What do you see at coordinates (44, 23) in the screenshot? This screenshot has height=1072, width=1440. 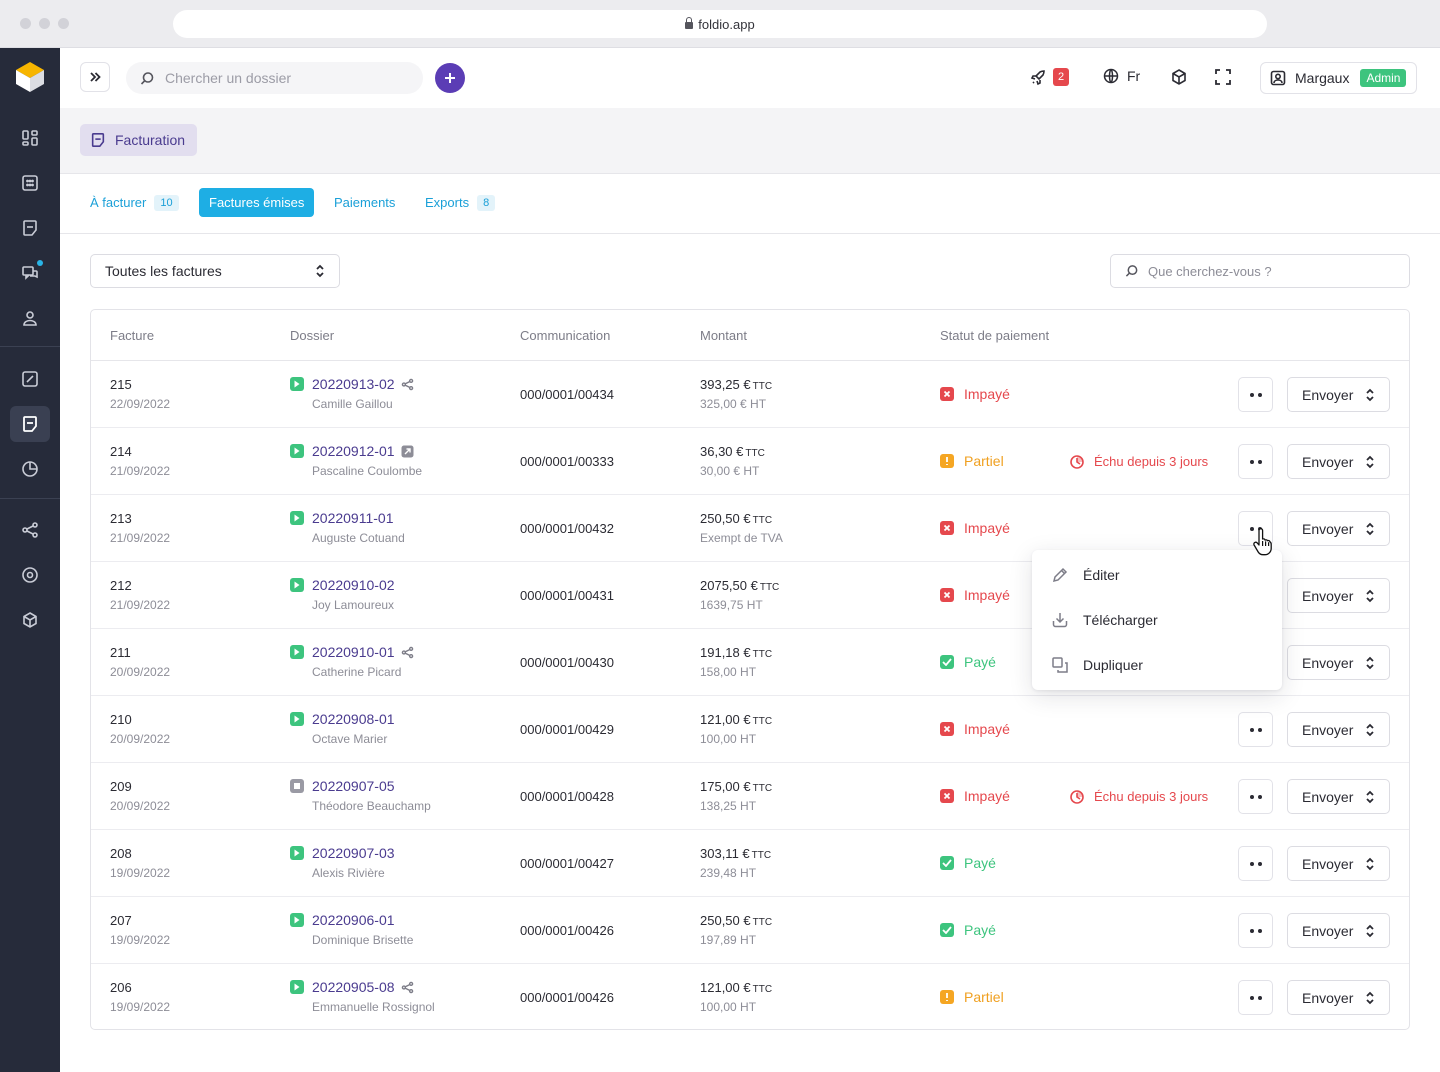 I see `minimize-window-dot` at bounding box center [44, 23].